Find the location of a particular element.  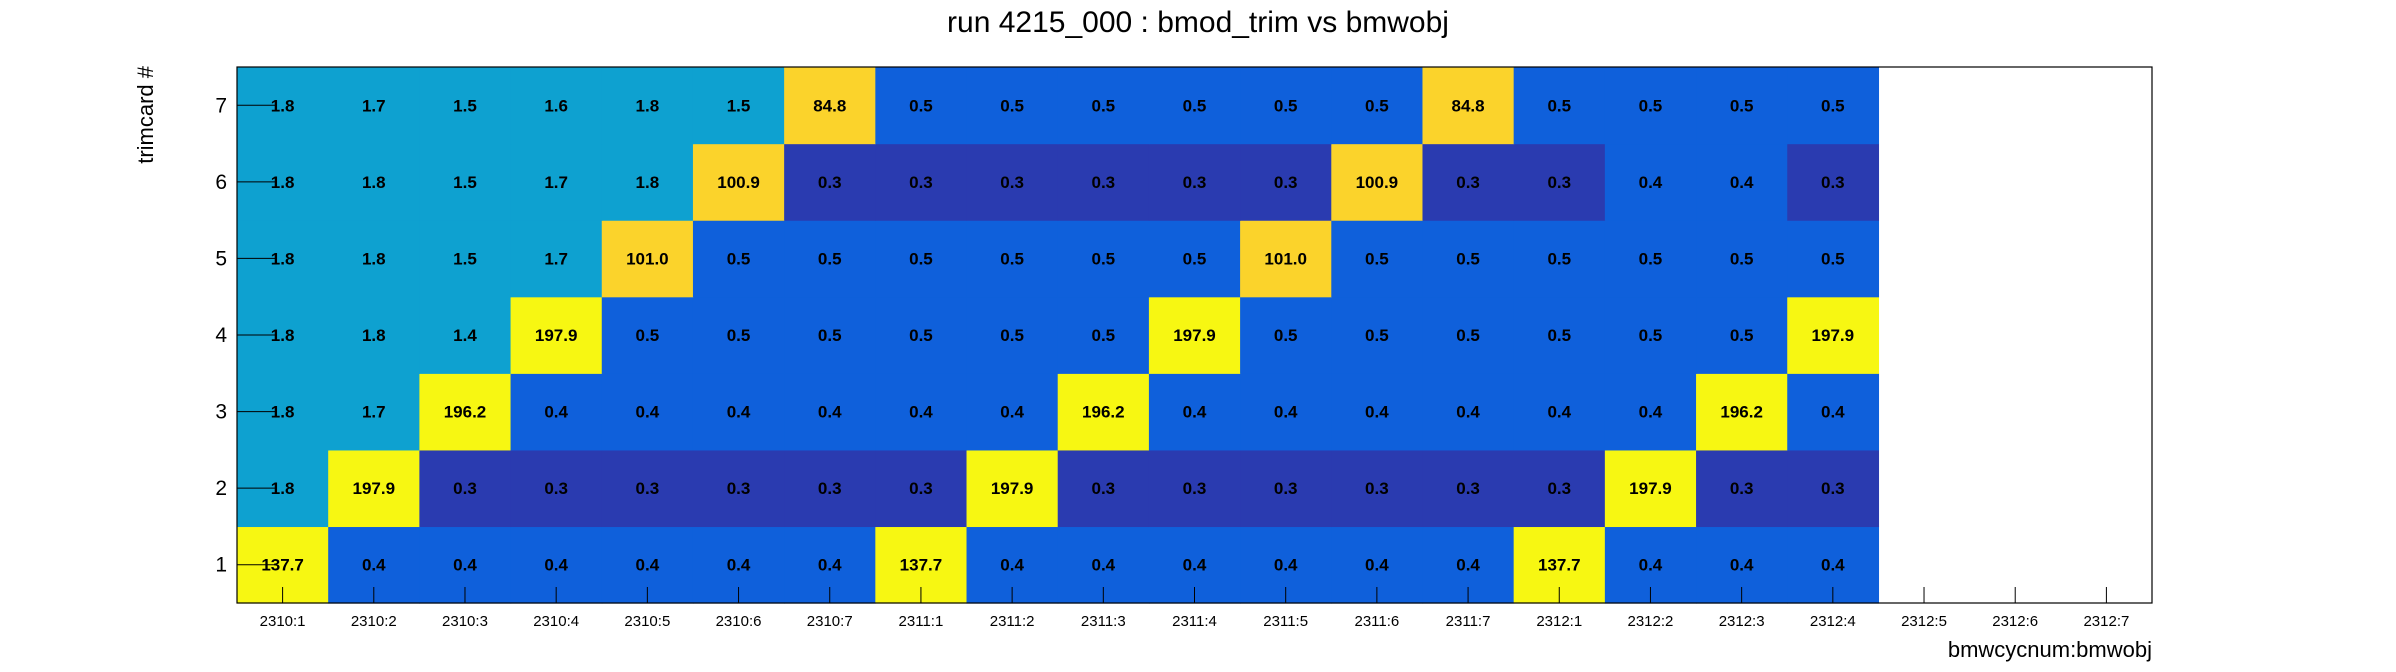

y-tick-label: 4 is located at coordinates (221, 335).